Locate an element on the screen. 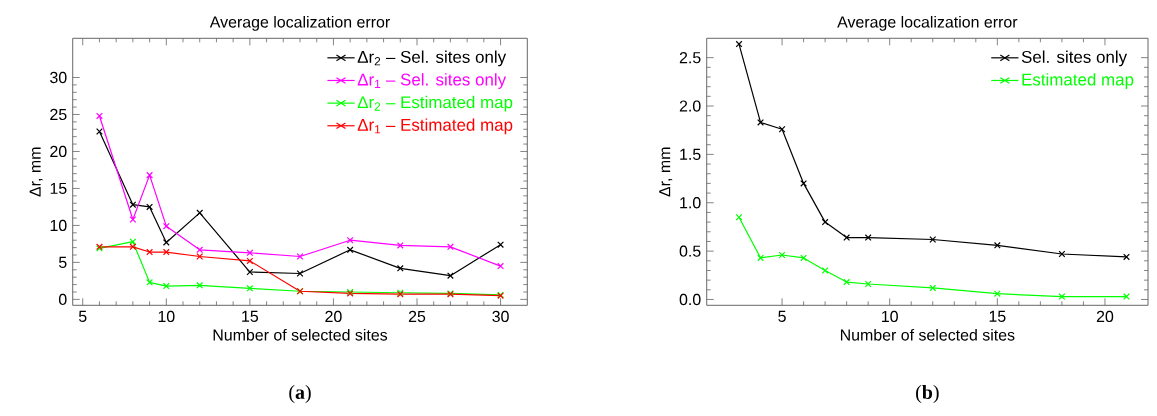 The image size is (1157, 416). y-tick-label: 0.5 is located at coordinates (690, 251).